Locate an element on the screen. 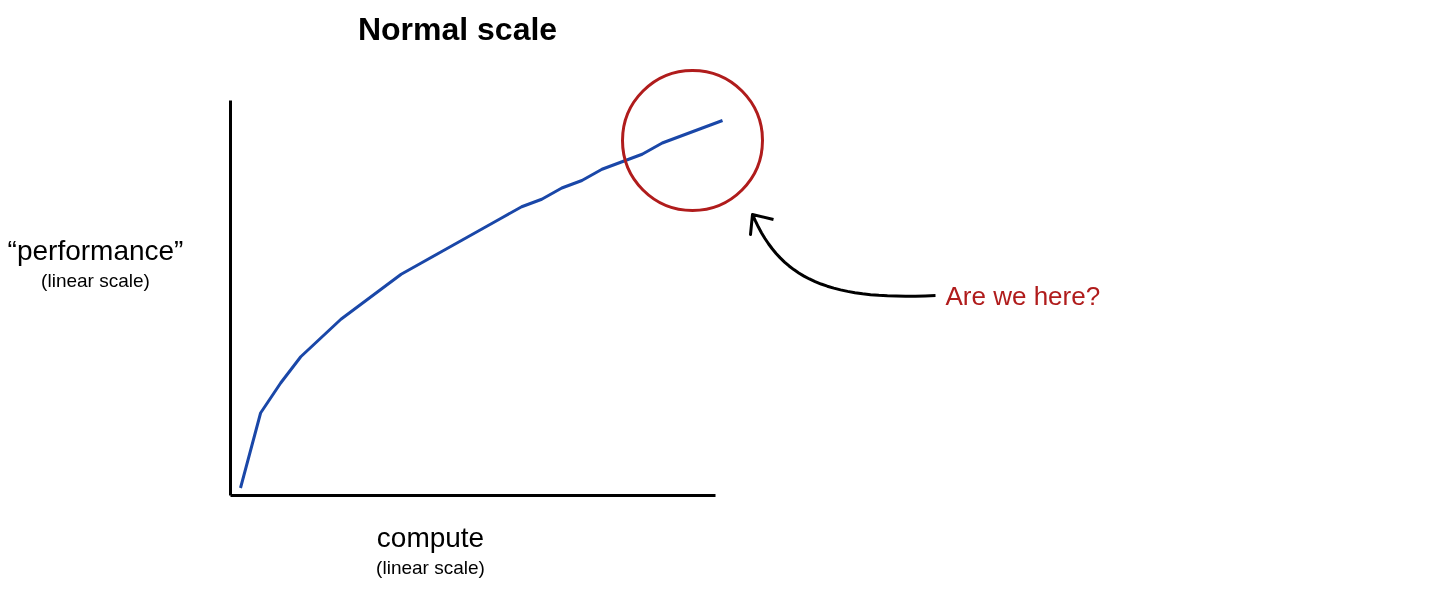  chart-title: Normal scale is located at coordinates (457, 28).